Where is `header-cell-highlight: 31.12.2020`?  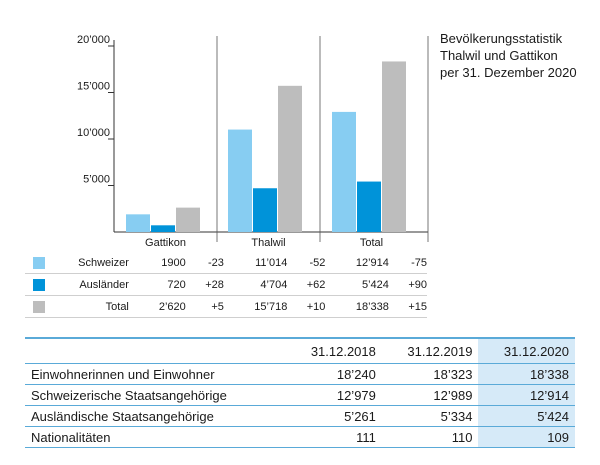 header-cell-highlight: 31.12.2020 is located at coordinates (526, 350).